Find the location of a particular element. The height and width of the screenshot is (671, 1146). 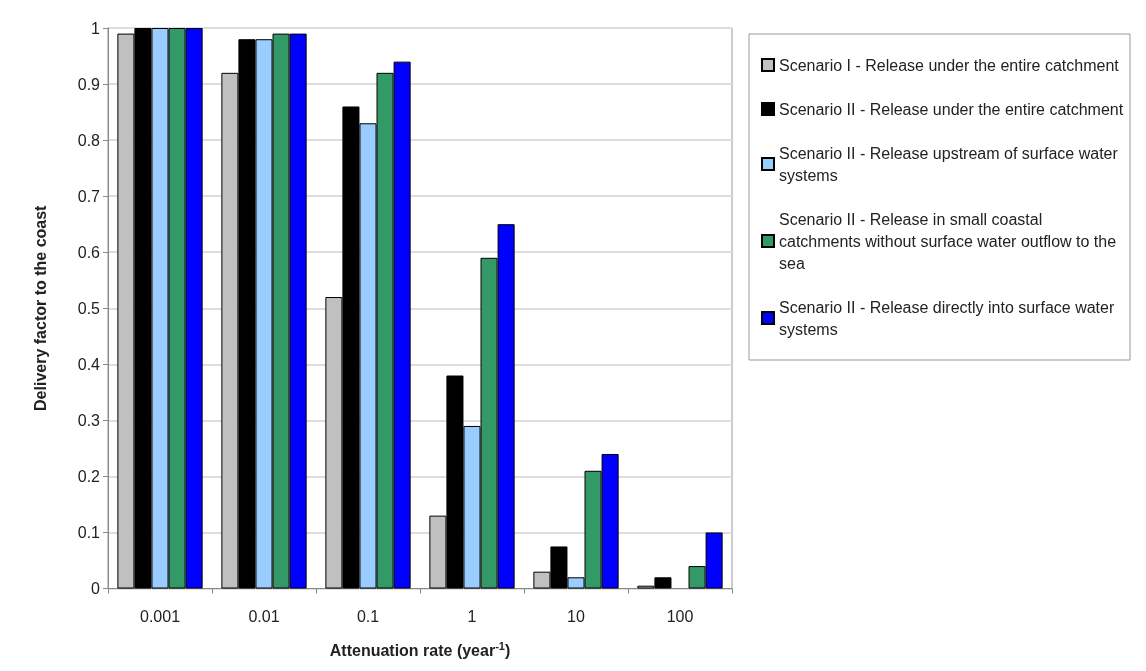

y-tick-label: 0.6 is located at coordinates (89, 252).